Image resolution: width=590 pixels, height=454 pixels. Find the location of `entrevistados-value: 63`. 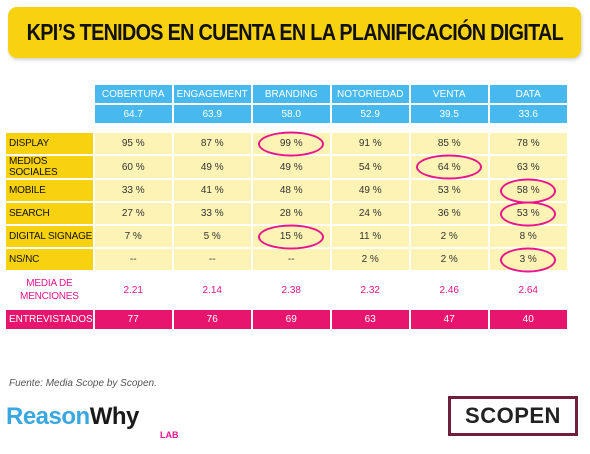

entrevistados-value: 63 is located at coordinates (370, 319).